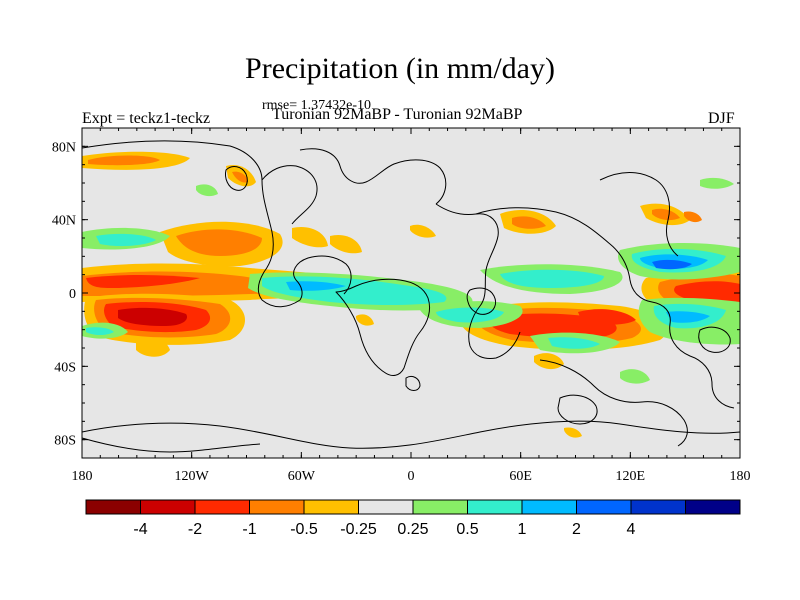 Image resolution: width=800 pixels, height=600 pixels. I want to click on colorbar-label: -4, so click(140, 529).